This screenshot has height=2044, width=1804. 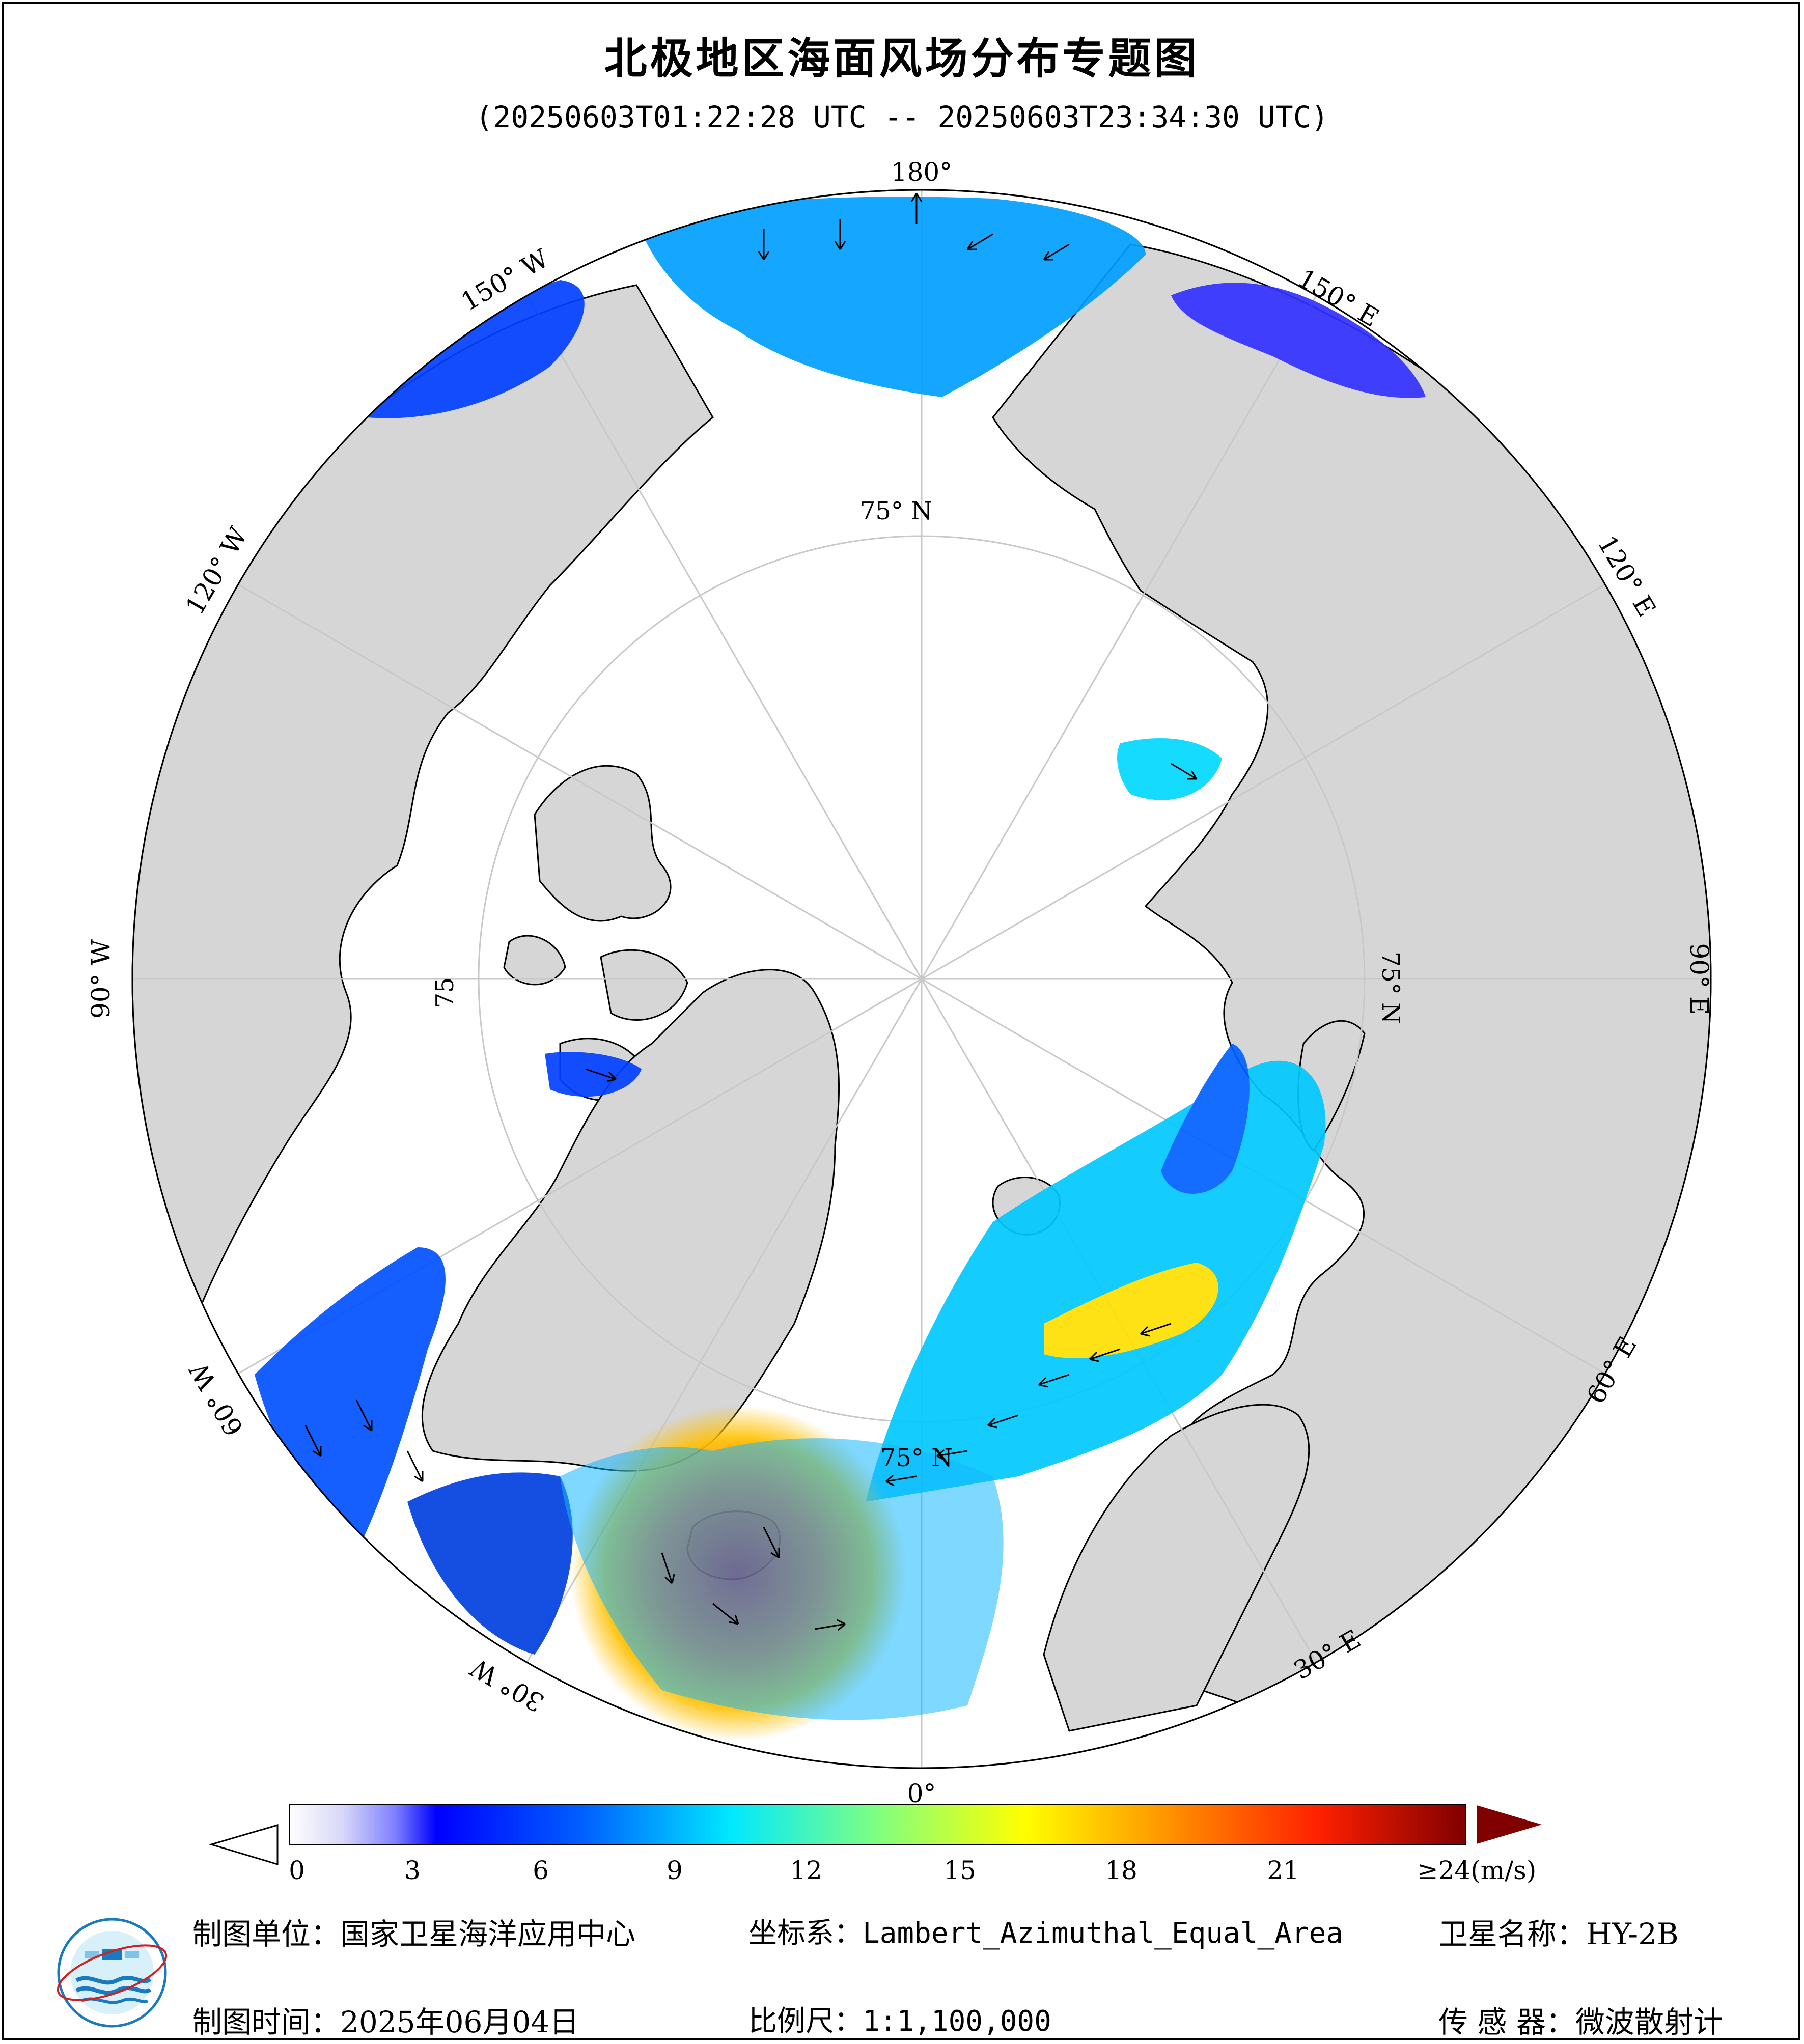 What do you see at coordinates (101, 979) in the screenshot?
I see `lon-label-90w: 90° W` at bounding box center [101, 979].